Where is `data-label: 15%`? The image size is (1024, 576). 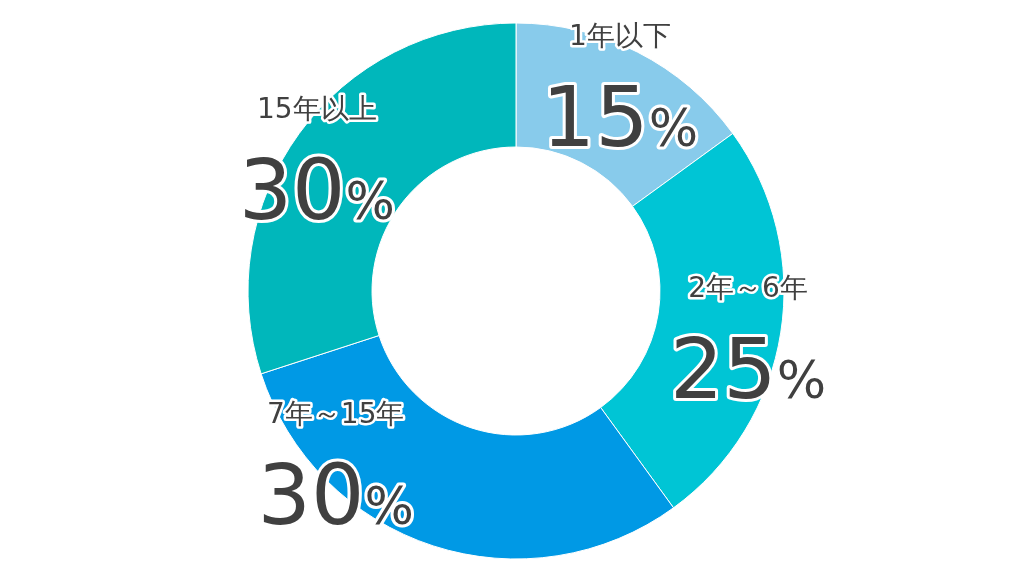 data-label: 15% is located at coordinates (620, 117).